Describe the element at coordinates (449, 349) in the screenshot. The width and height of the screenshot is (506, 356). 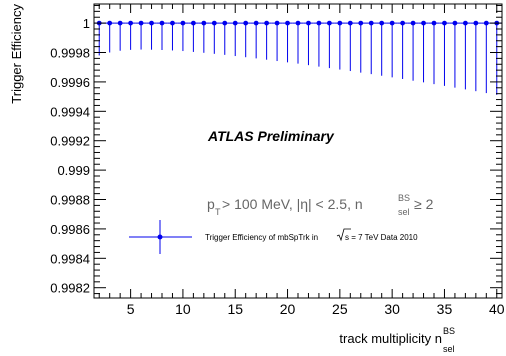
I see `x-axis-label-sub: sel` at that location.